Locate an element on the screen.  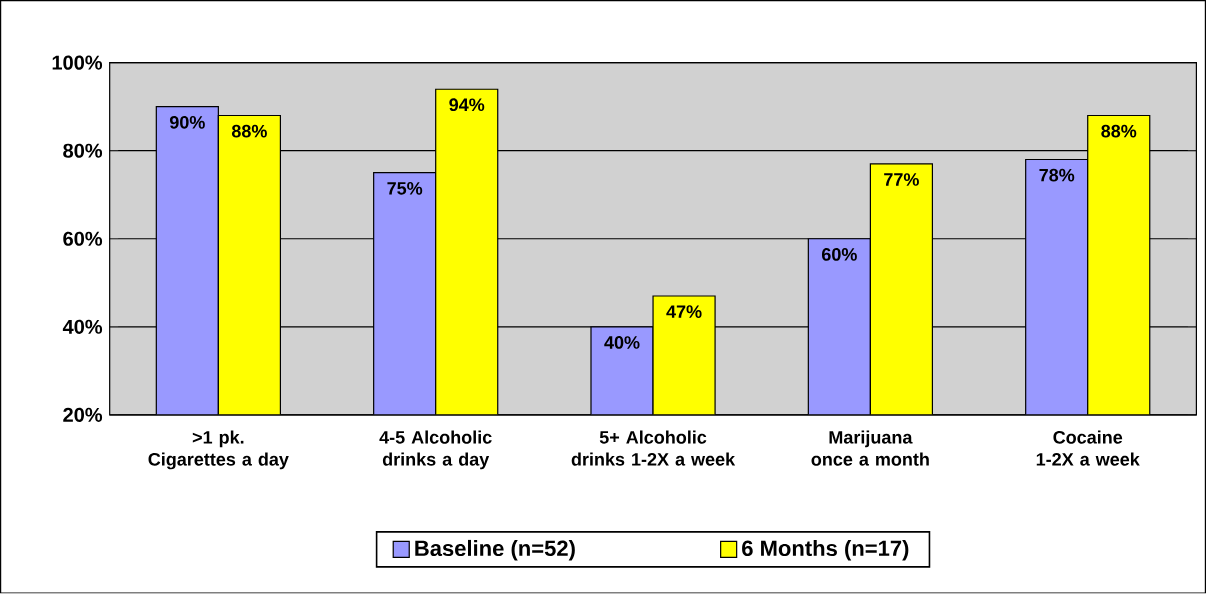
data-label: 90% is located at coordinates (187, 122).